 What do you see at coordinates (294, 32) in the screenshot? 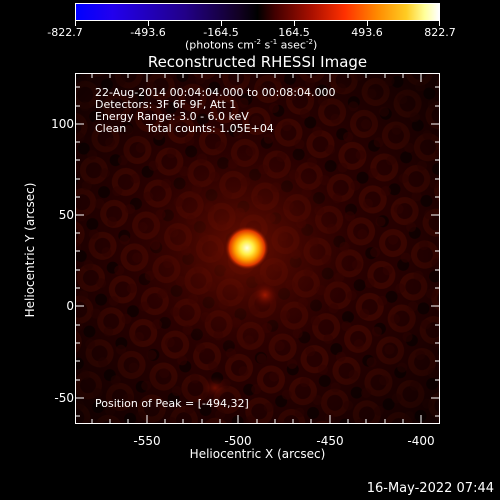
I see `colorbar-tick-label: 164.5` at bounding box center [294, 32].